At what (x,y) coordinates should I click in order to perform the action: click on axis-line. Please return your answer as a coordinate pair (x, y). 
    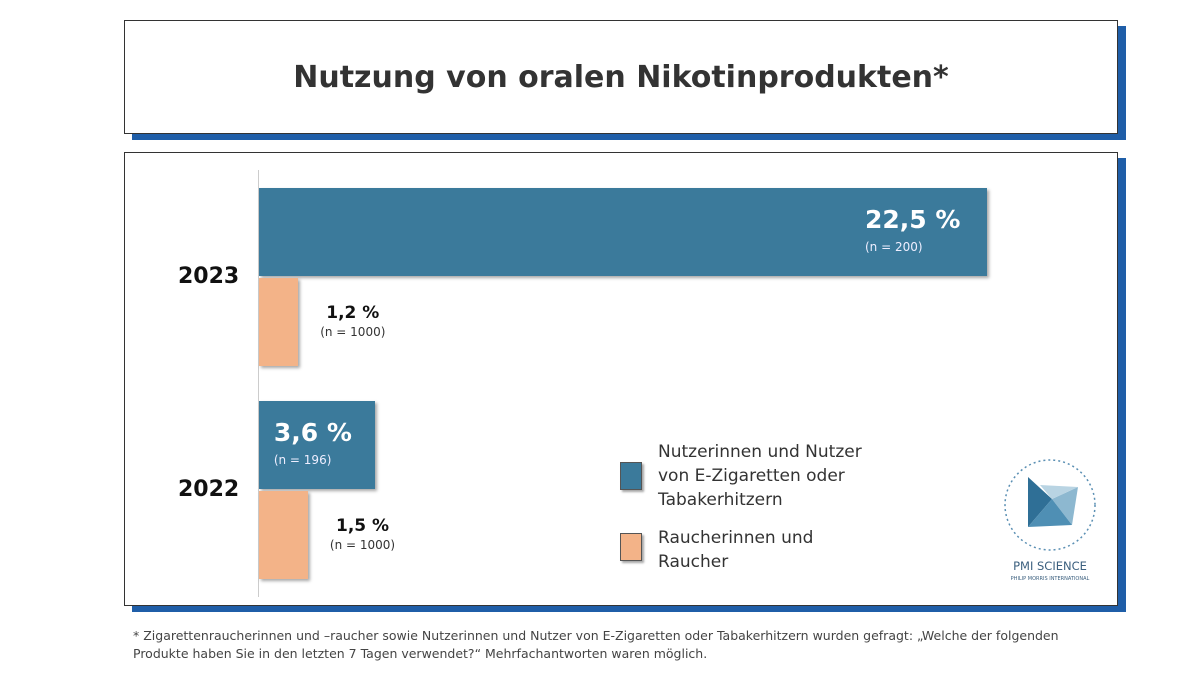
    Looking at the image, I should click on (258, 383).